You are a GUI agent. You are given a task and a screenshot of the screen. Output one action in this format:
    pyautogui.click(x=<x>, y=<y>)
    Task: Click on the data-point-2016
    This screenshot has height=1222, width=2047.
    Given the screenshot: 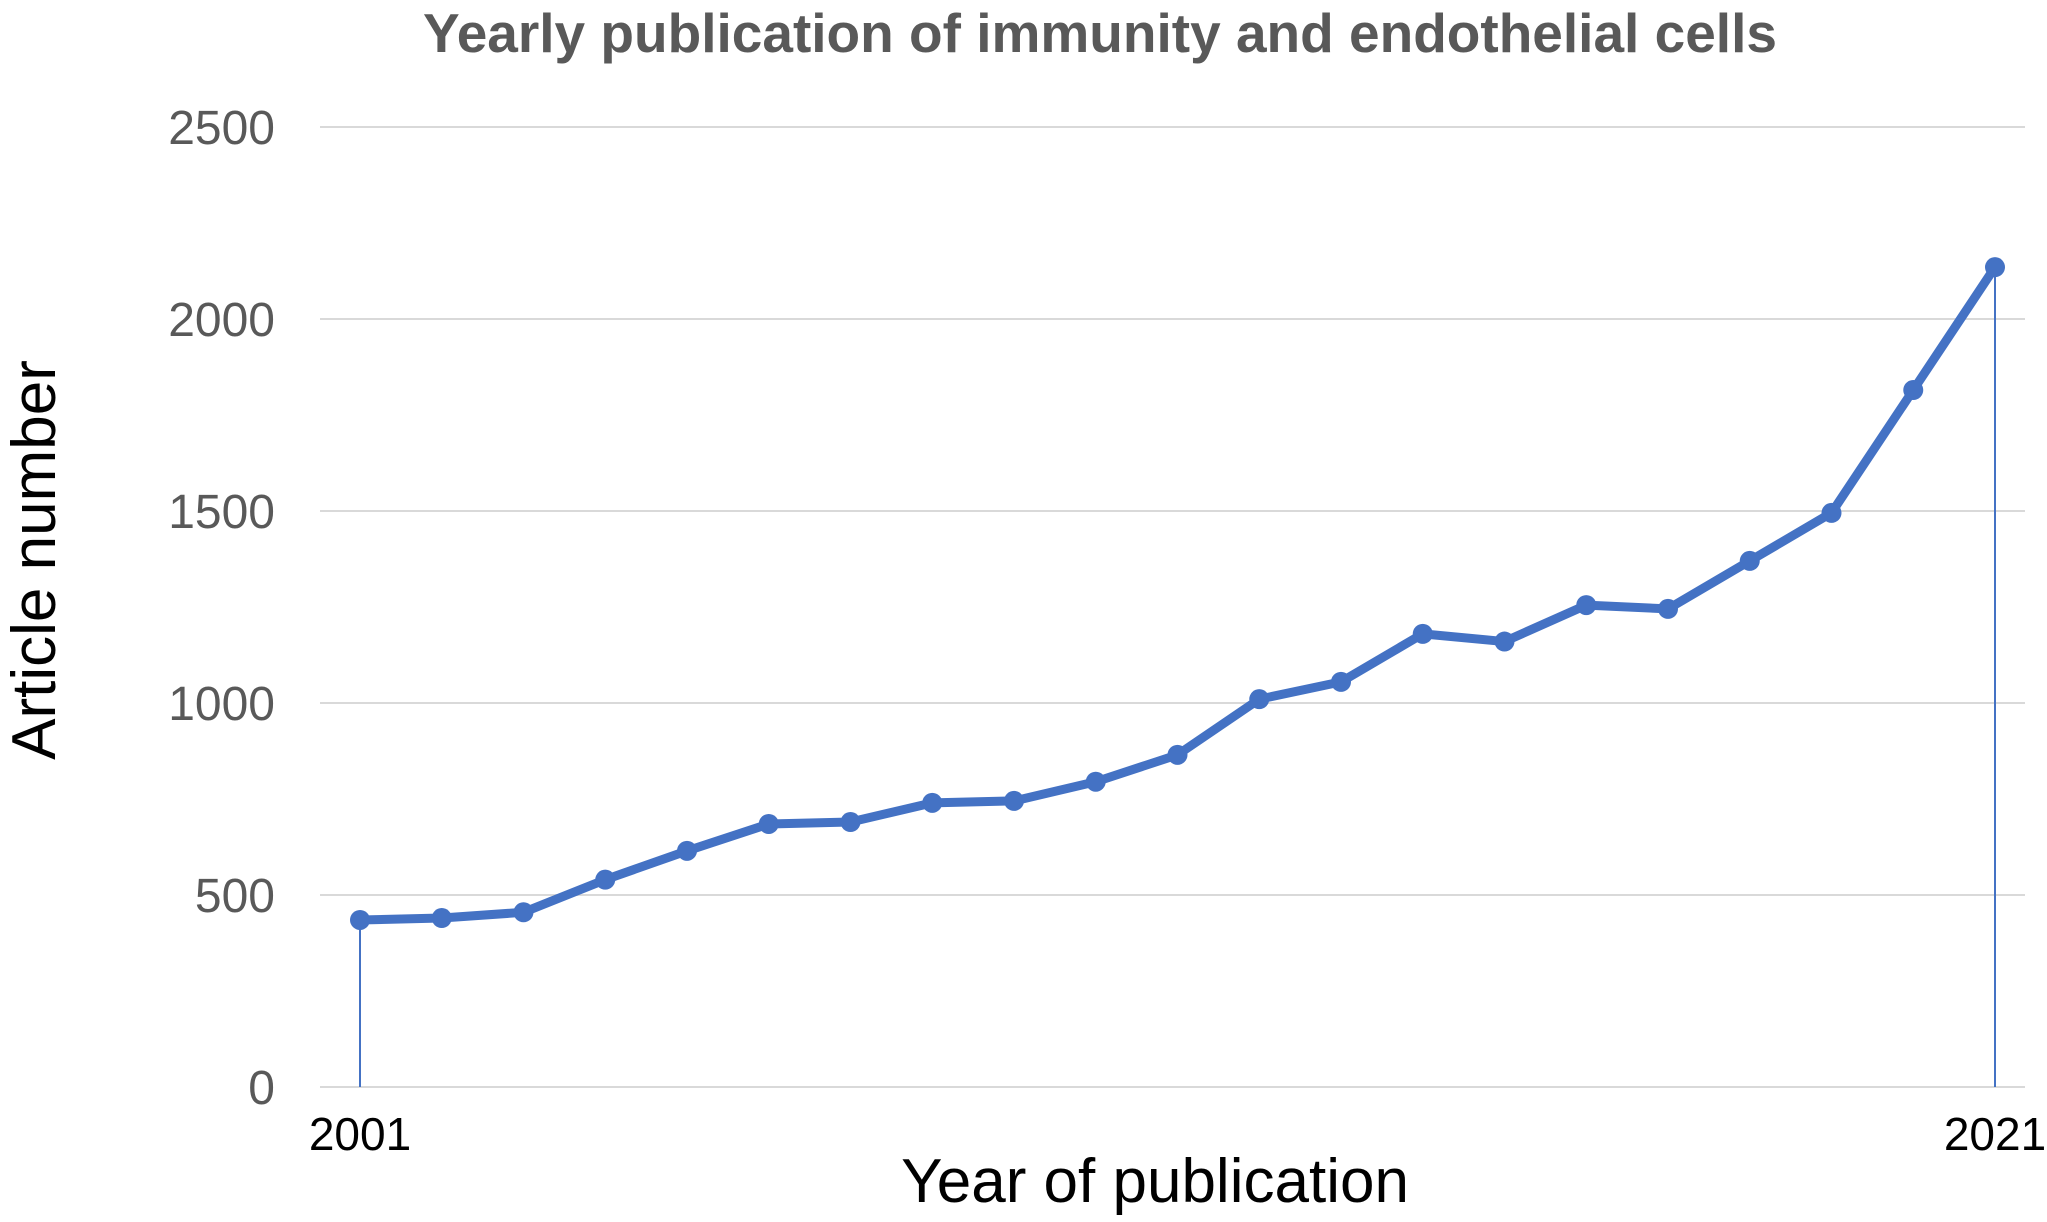 What is the action you would take?
    pyautogui.click(x=1586, y=605)
    